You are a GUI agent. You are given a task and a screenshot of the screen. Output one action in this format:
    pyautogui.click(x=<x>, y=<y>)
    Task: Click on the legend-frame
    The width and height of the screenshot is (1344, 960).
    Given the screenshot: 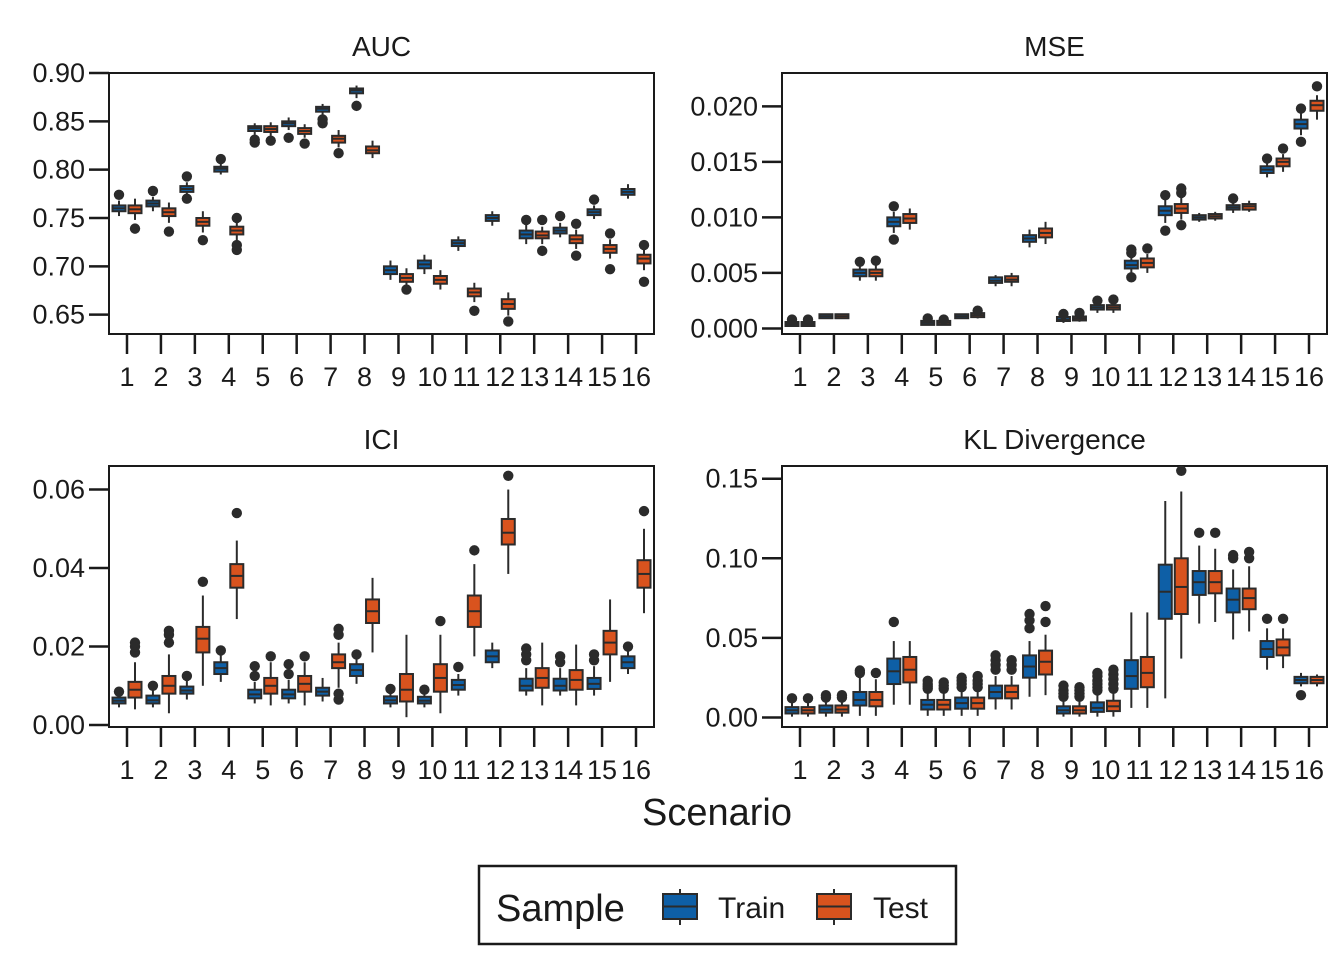 What is the action you would take?
    pyautogui.click(x=717, y=905)
    